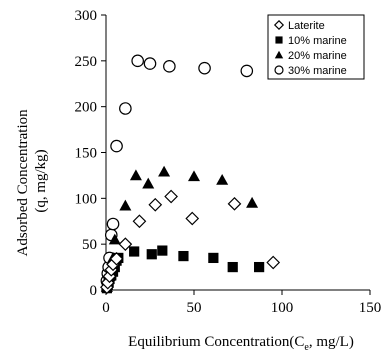 The image size is (383, 356). I want to click on legend-box, so click(316, 47).